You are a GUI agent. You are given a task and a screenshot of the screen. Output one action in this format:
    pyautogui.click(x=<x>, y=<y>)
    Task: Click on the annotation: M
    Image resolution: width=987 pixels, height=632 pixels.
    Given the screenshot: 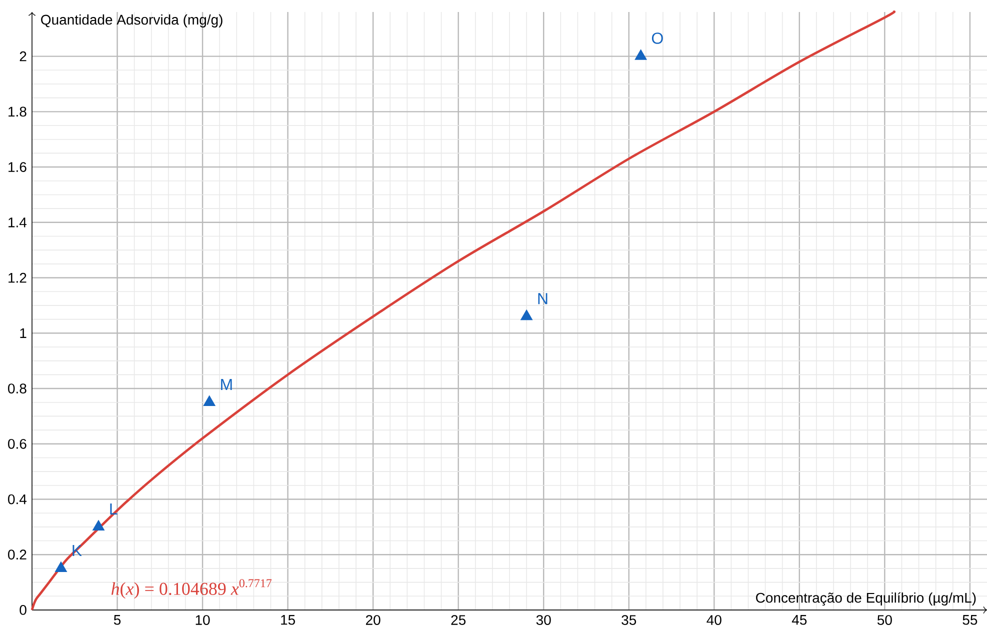 What is the action you would take?
    pyautogui.click(x=226, y=384)
    